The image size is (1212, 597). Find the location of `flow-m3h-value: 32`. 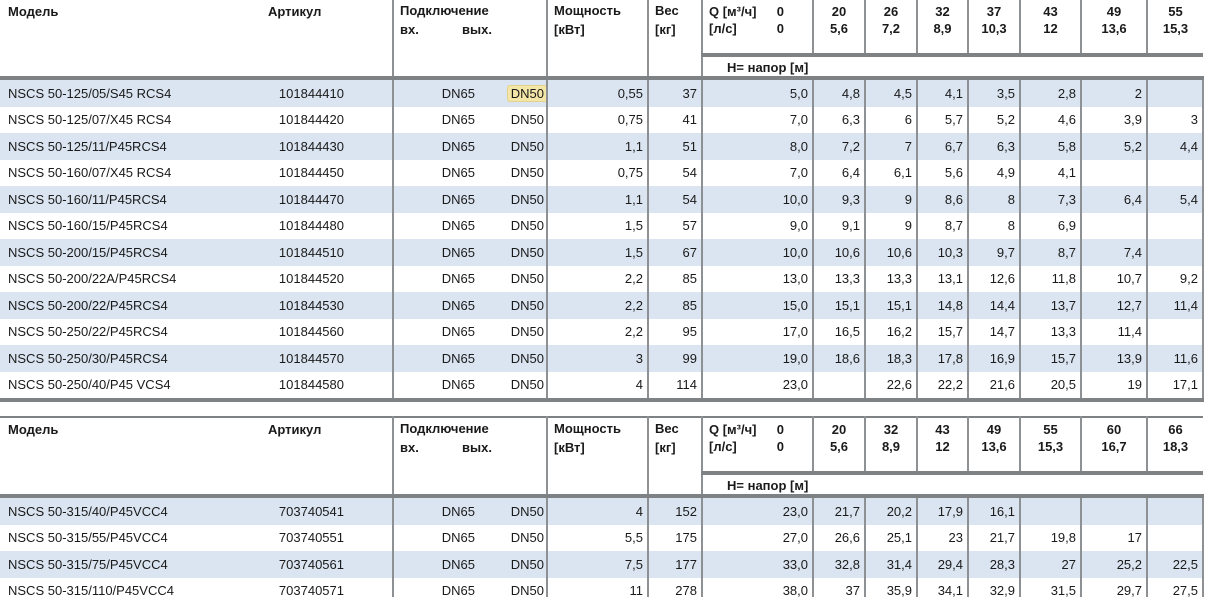

flow-m3h-value: 32 is located at coordinates (942, 11).